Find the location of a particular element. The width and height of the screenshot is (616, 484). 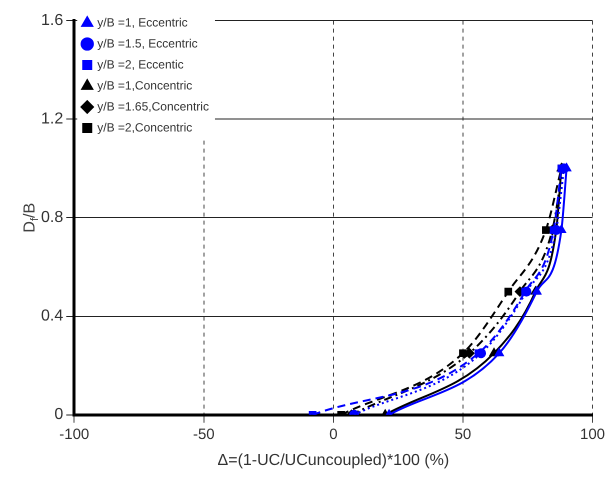

x-tick-label: 0 is located at coordinates (333, 434).